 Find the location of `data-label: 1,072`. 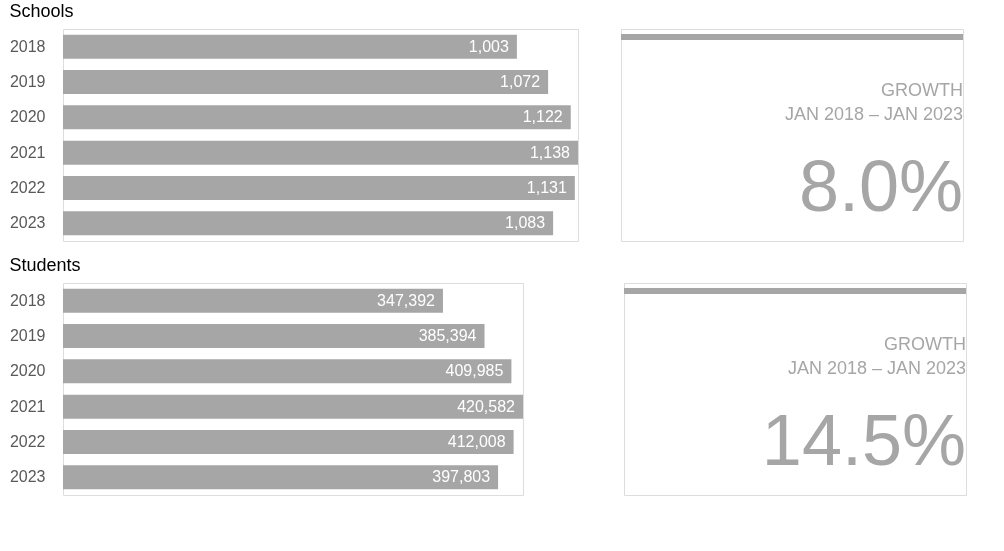

data-label: 1,072 is located at coordinates (520, 81).